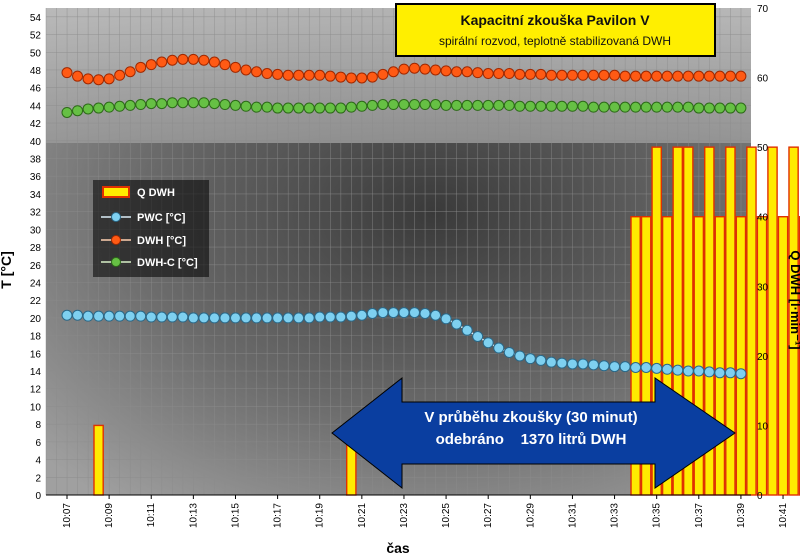 Image resolution: width=800 pixels, height=557 pixels. What do you see at coordinates (404, 515) in the screenshot?
I see `x-tick-label: 10:23` at bounding box center [404, 515].